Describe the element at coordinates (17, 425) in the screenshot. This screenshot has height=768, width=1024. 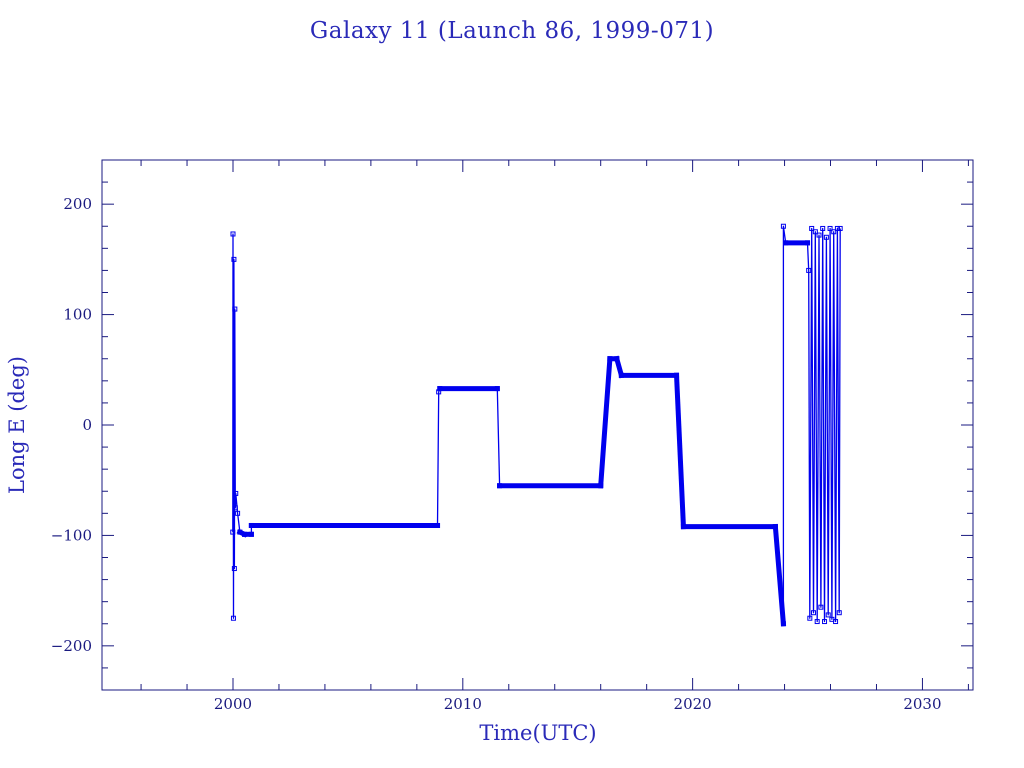
I see `y-axis-label: Long E (deg)` at that location.